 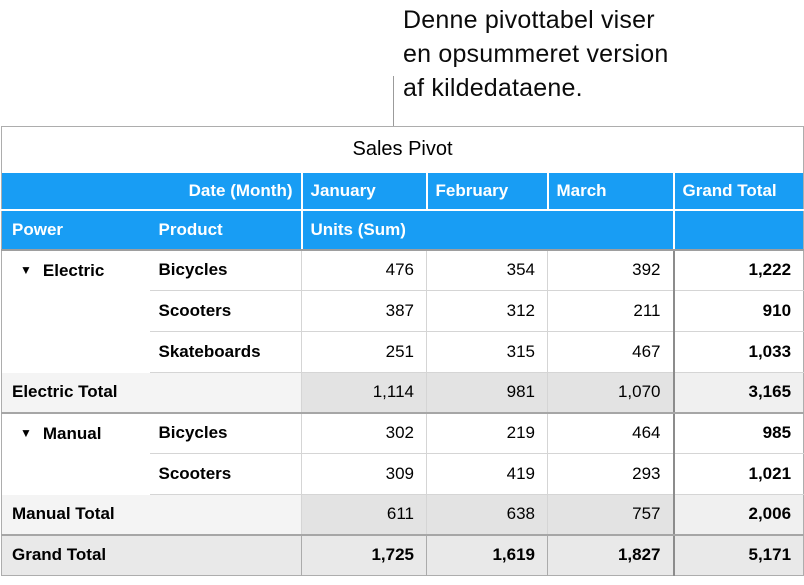 What do you see at coordinates (738, 515) in the screenshot?
I see `subtotal-grand-cell: 2,006` at bounding box center [738, 515].